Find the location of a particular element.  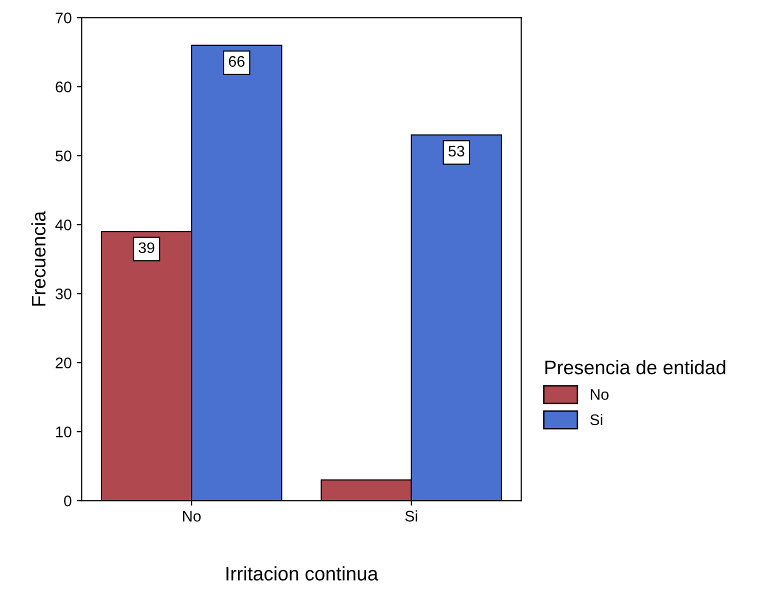

data-label: 39 is located at coordinates (146, 248).